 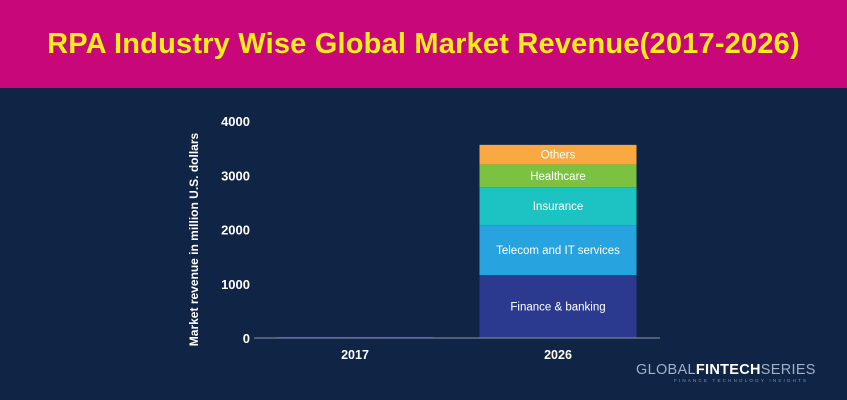 What do you see at coordinates (741, 380) in the screenshot?
I see `brand-logo-tagline: FINANCE TECHNOLOGY INSIGHTS` at bounding box center [741, 380].